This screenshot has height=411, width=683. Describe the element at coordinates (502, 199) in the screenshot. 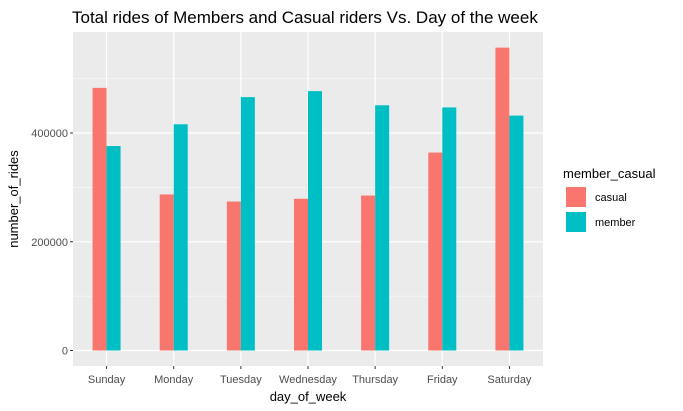

I see `bar-casual-saturday` at that location.